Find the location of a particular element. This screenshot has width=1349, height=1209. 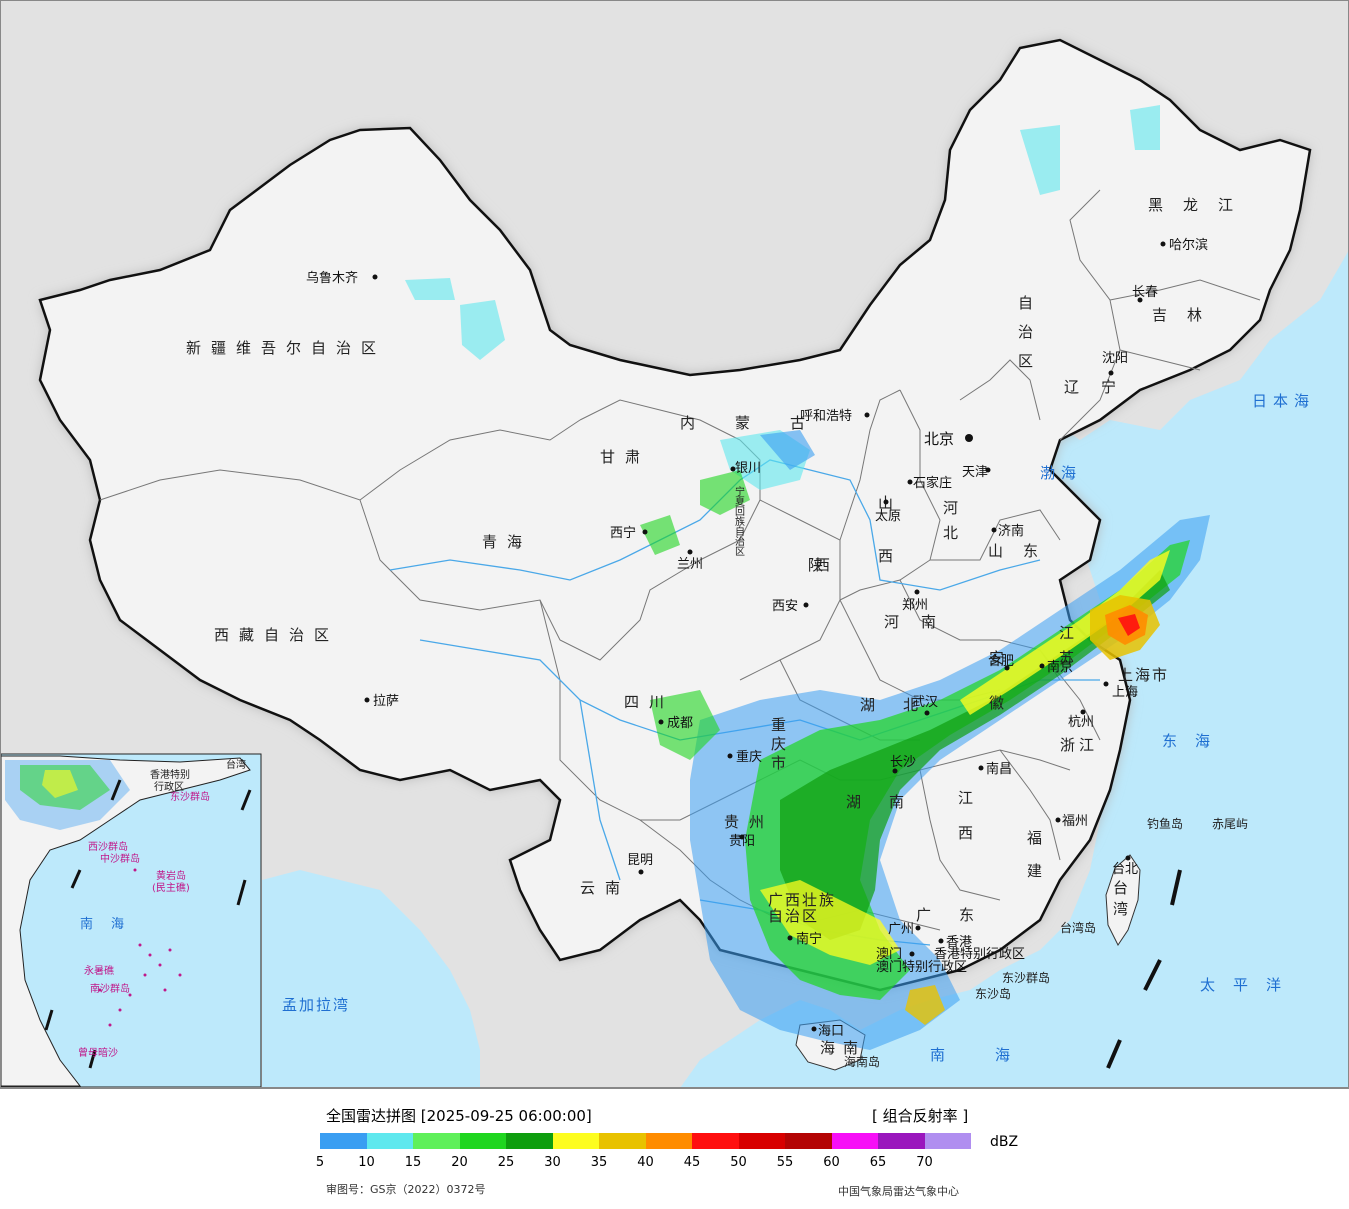

label-xizang: 西藏自治区 is located at coordinates (276, 635).